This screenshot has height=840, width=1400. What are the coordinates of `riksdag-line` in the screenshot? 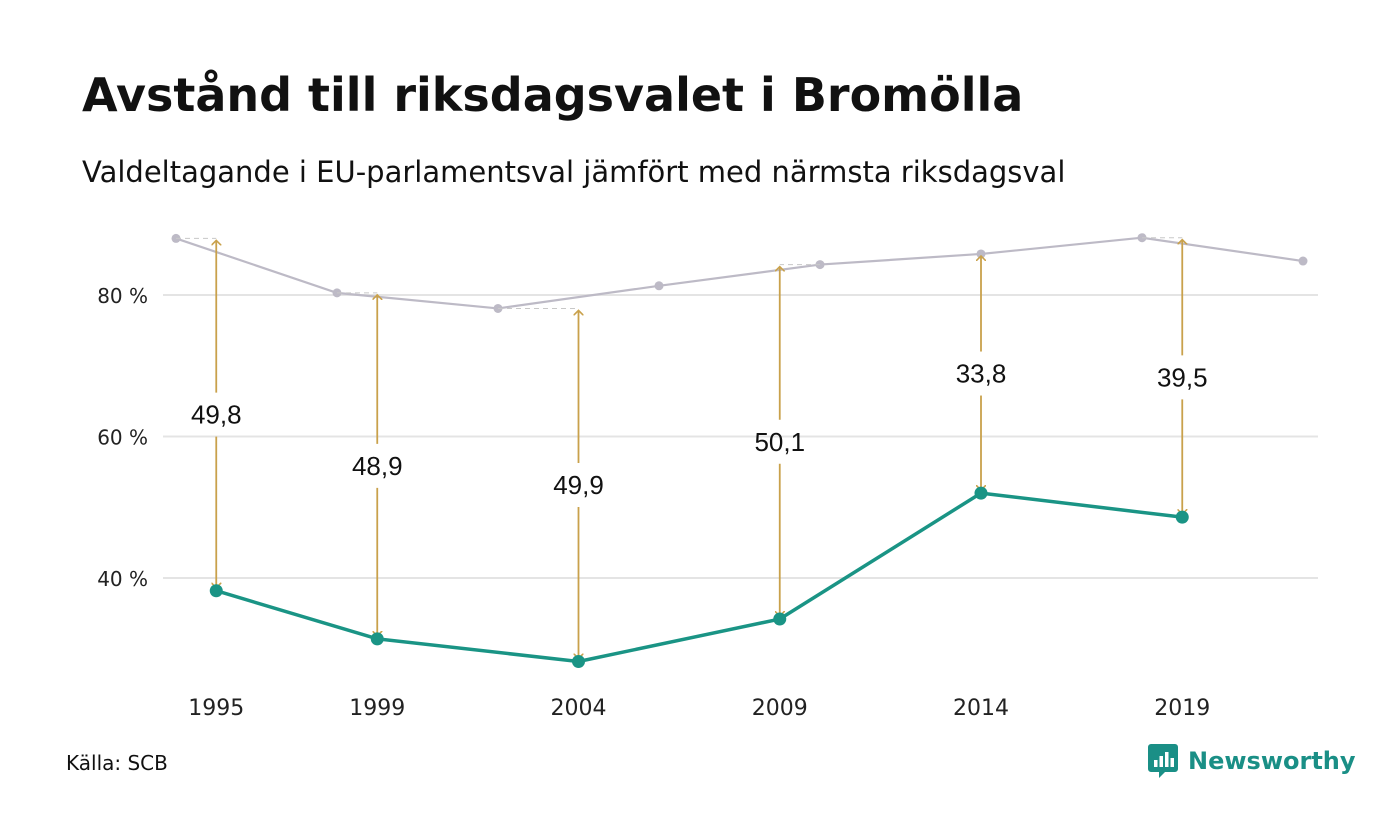 It's located at (739, 273).